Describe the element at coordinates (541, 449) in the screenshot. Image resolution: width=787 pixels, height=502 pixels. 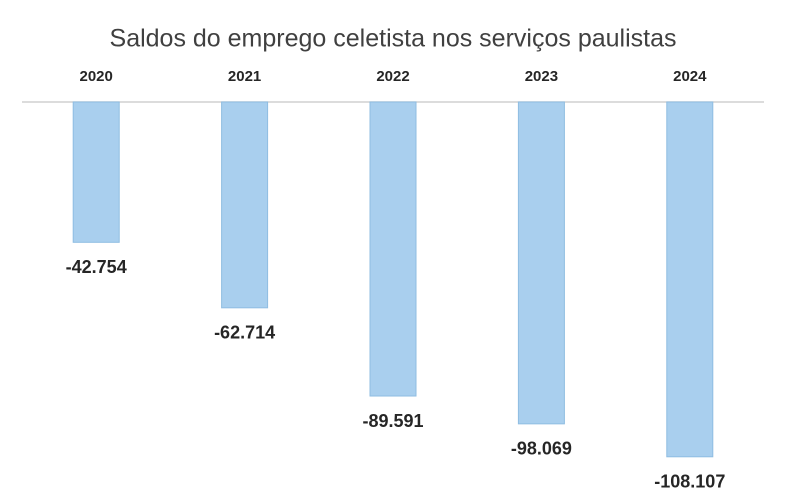
I see `value-label: -98.069` at that location.